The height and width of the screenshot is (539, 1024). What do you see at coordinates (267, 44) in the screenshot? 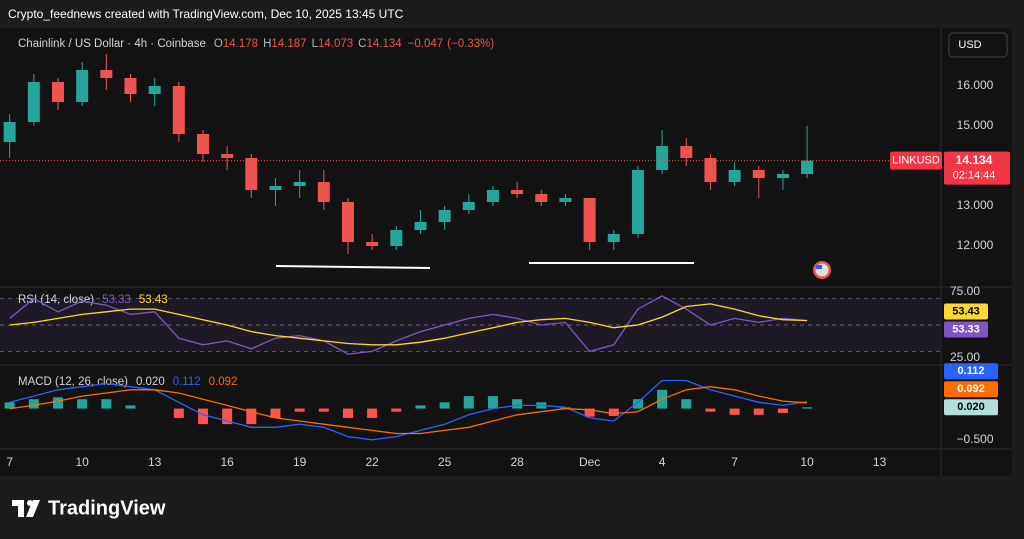
I see `ohlc-key: H` at bounding box center [267, 44].